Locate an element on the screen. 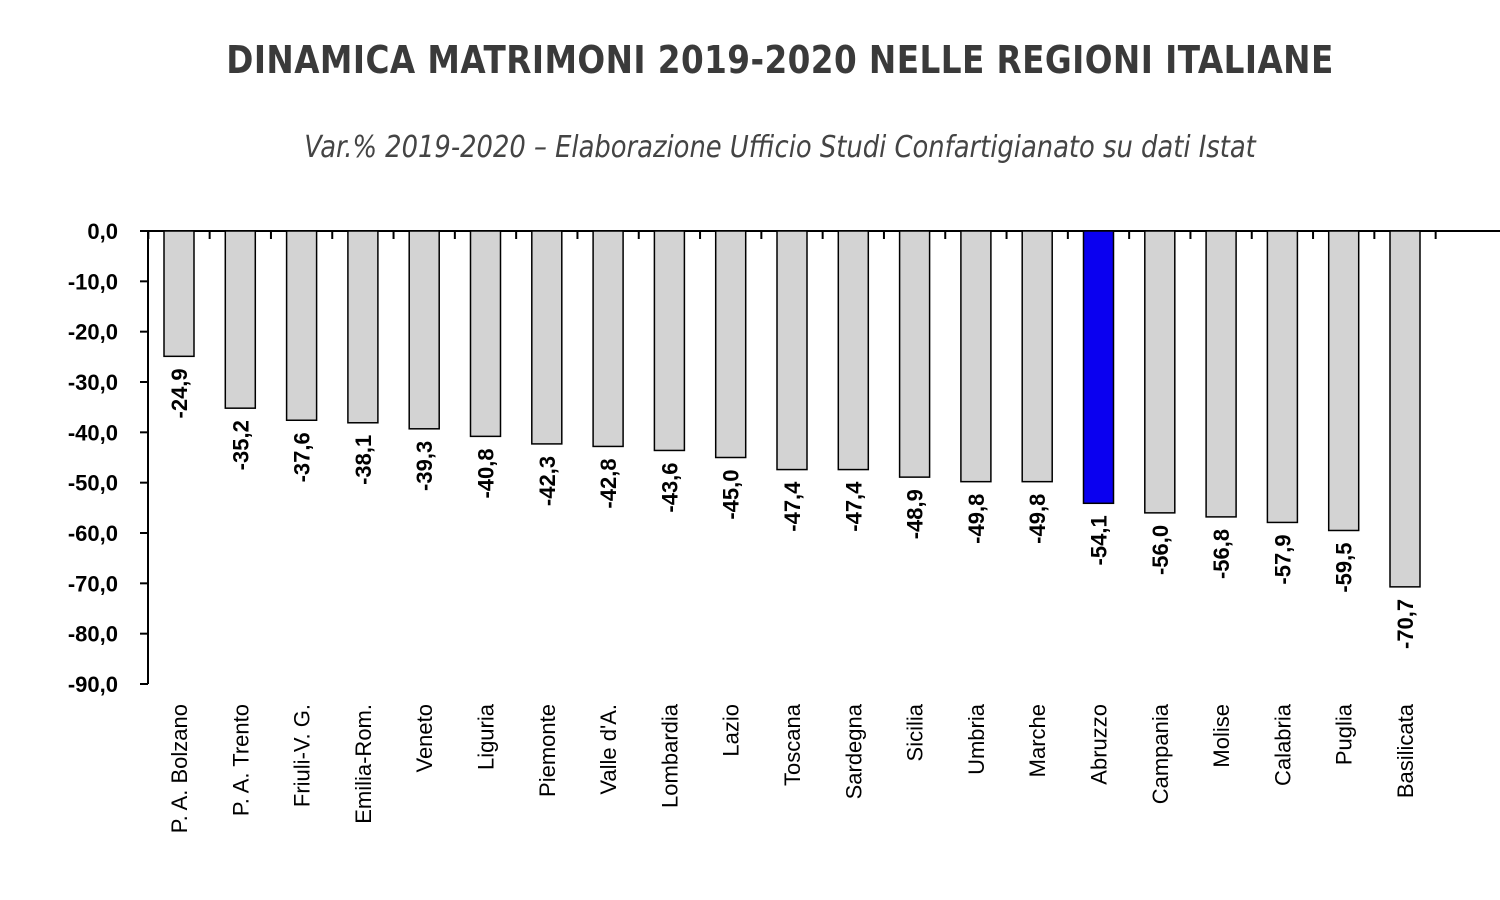  y-tick-label: -20,0 is located at coordinates (93, 332).